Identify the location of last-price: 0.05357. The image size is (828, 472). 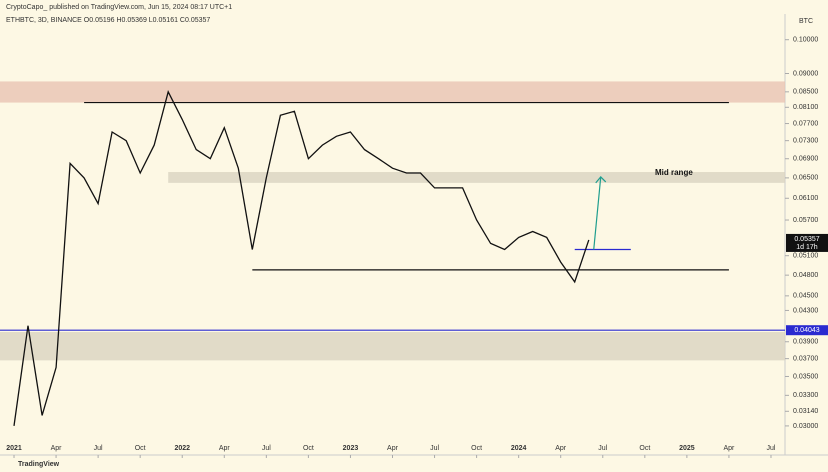
(806, 239).